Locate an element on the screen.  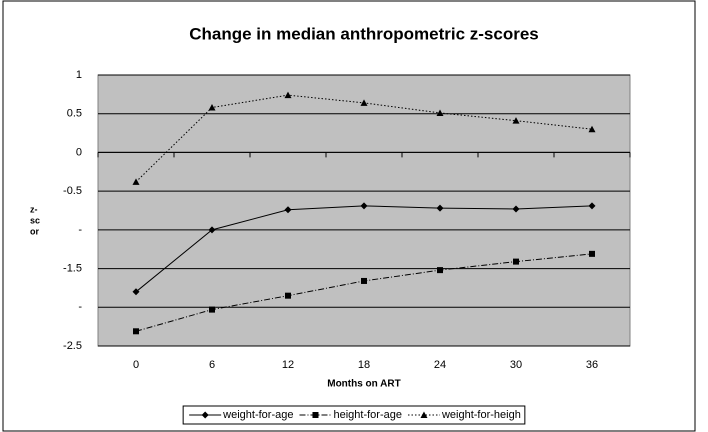
x-tick-label: 36 is located at coordinates (592, 365).